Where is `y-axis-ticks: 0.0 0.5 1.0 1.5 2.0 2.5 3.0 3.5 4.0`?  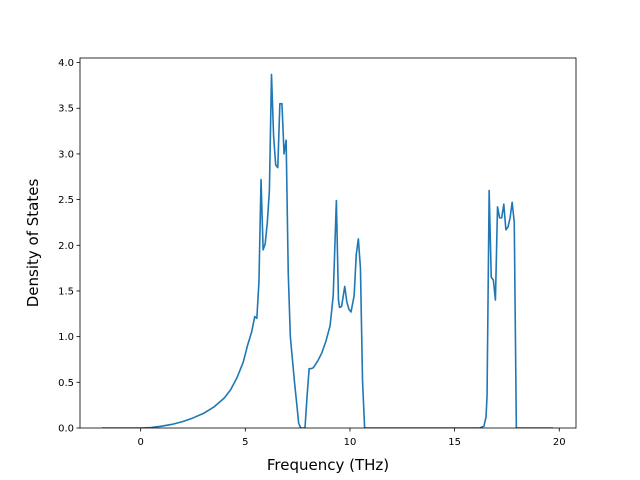
y-axis-ticks: 0.0 0.5 1.0 1.5 2.0 2.5 3.0 3.5 4.0 is located at coordinates (69, 246).